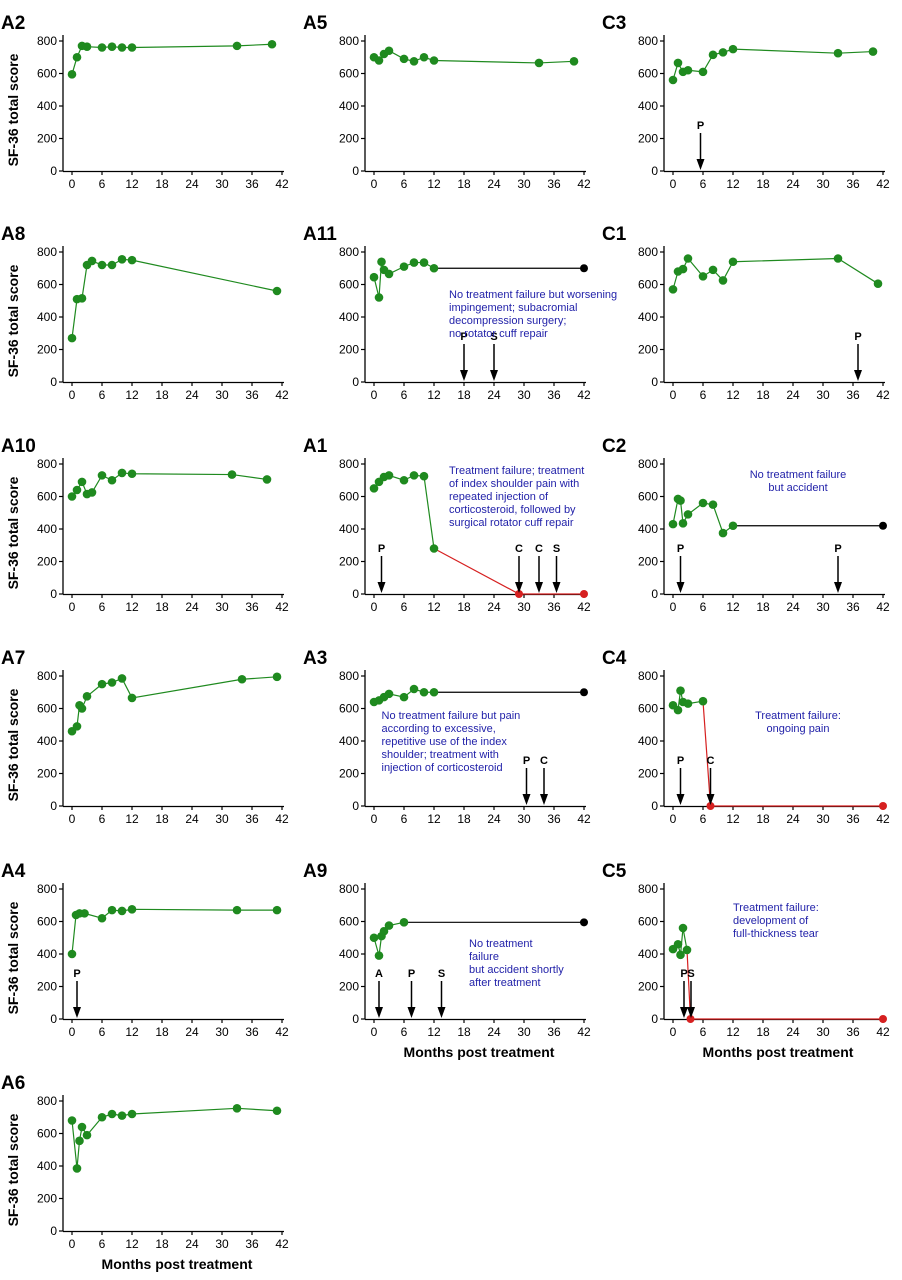 This screenshot has width=902, height=1280. I want to click on panel-label: A10, so click(18, 446).